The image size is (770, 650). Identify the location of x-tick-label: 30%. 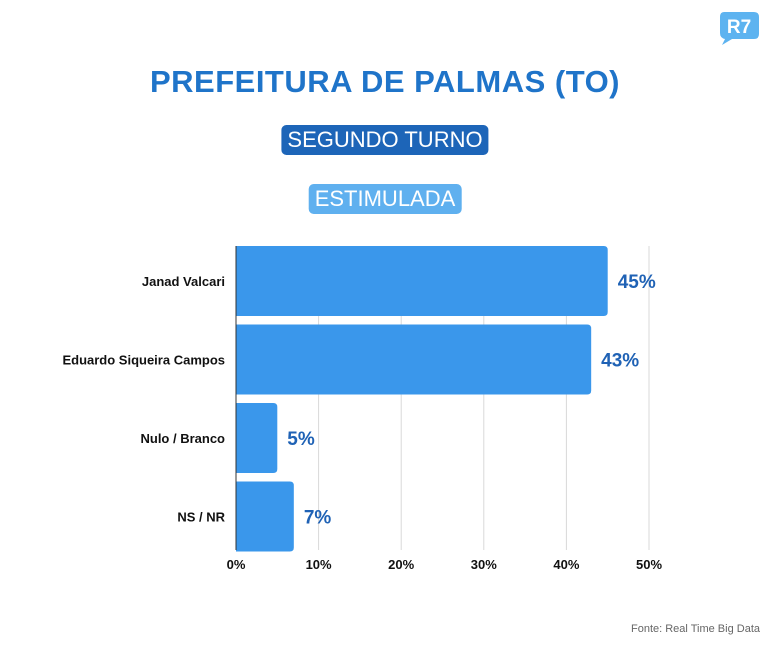
(484, 564).